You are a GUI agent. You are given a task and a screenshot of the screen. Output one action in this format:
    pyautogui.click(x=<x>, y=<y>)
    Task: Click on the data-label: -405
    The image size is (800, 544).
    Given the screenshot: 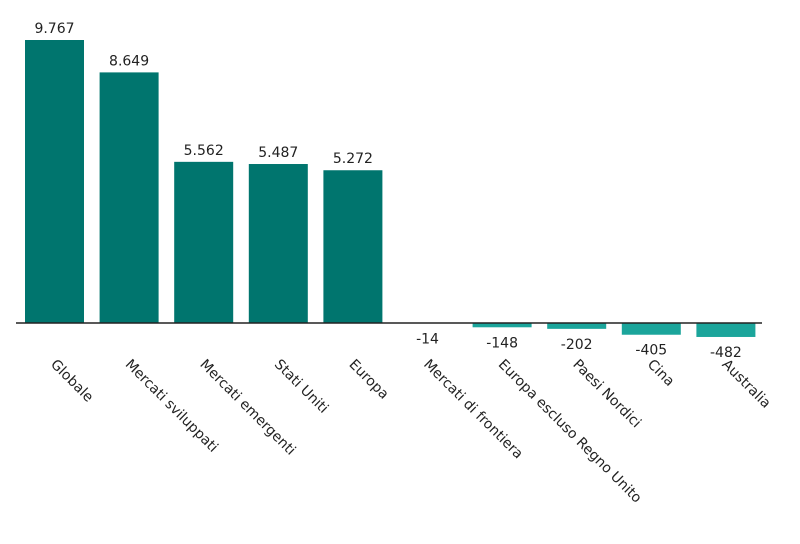 What is the action you would take?
    pyautogui.click(x=651, y=351)
    